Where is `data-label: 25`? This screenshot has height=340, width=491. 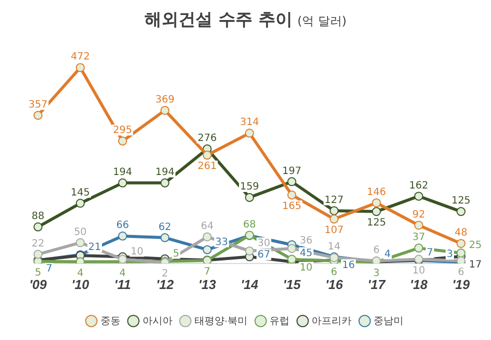 data-label: 25 is located at coordinates (475, 246).